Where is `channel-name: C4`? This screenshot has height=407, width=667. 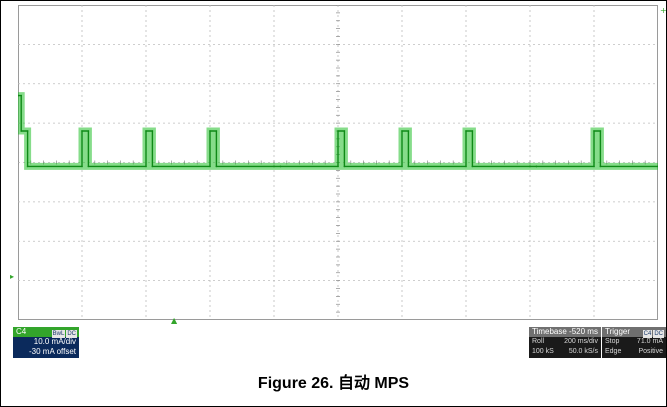 channel-name: C4 is located at coordinates (21, 331).